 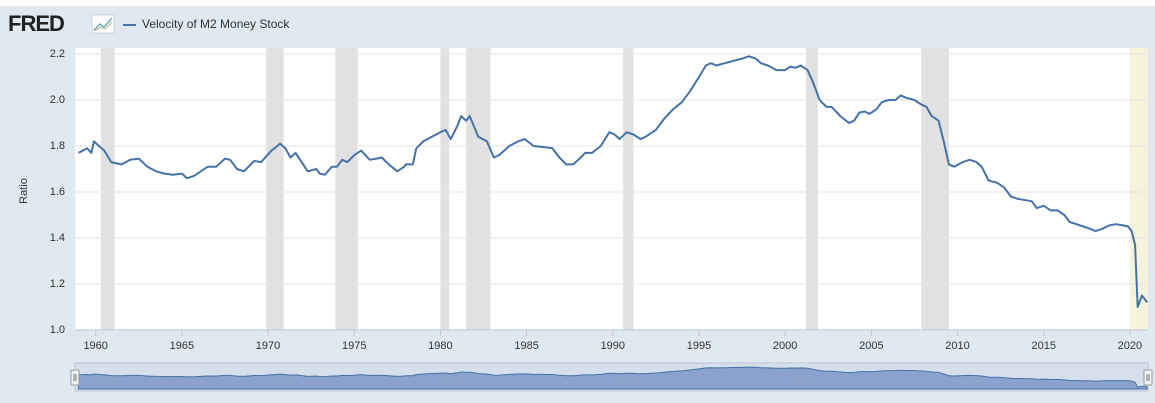 What do you see at coordinates (871, 346) in the screenshot?
I see `x-tick-label: 2005` at bounding box center [871, 346].